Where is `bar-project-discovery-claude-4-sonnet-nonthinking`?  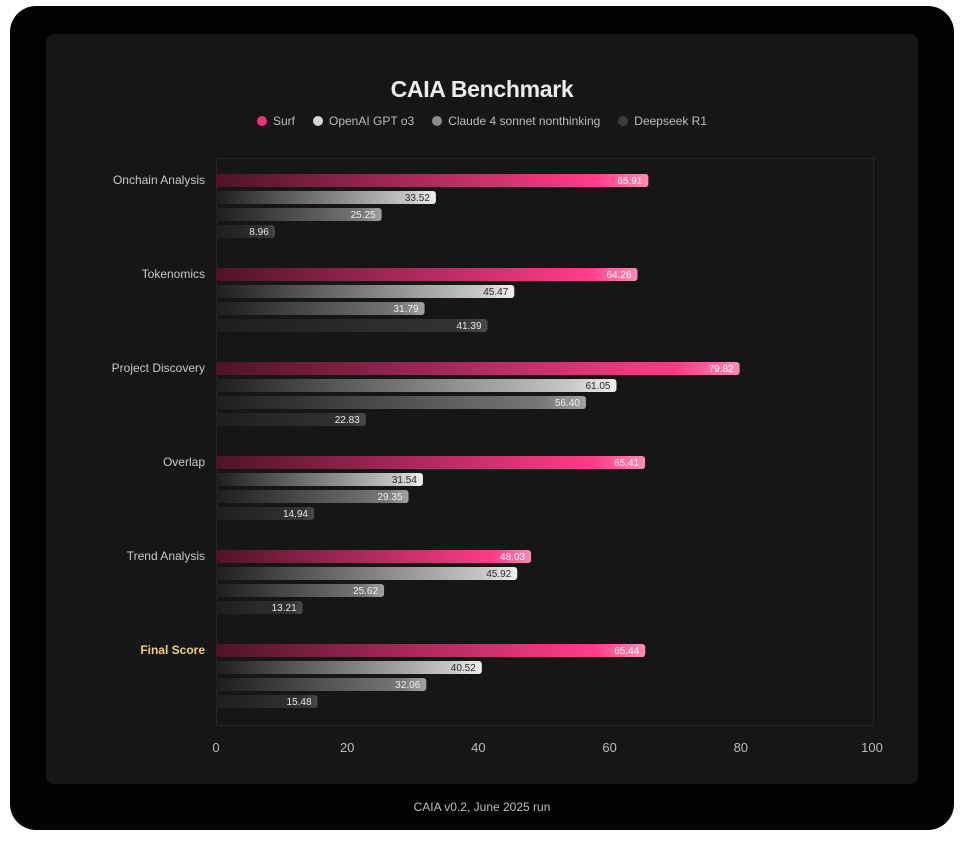 bar-project-discovery-claude-4-sonnet-nonthinking is located at coordinates (401, 402).